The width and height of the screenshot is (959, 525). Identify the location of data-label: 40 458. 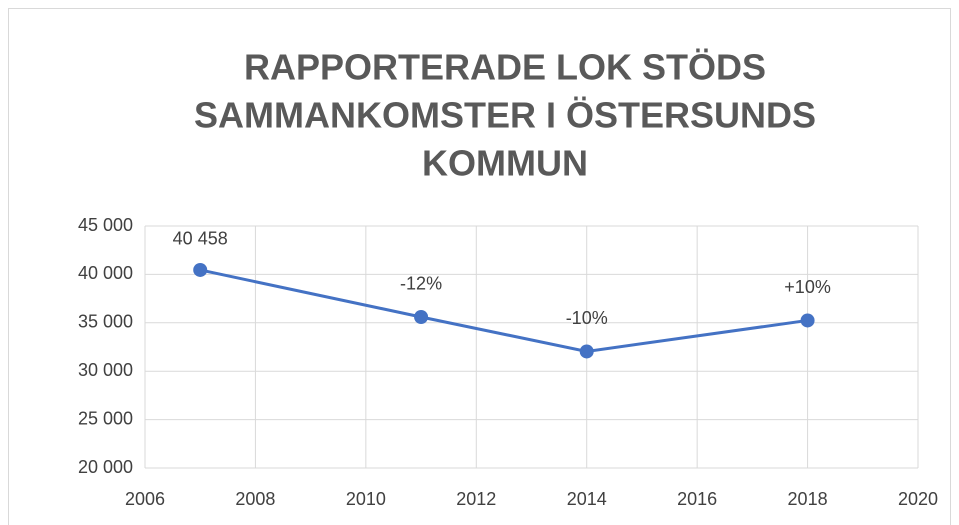
(200, 239).